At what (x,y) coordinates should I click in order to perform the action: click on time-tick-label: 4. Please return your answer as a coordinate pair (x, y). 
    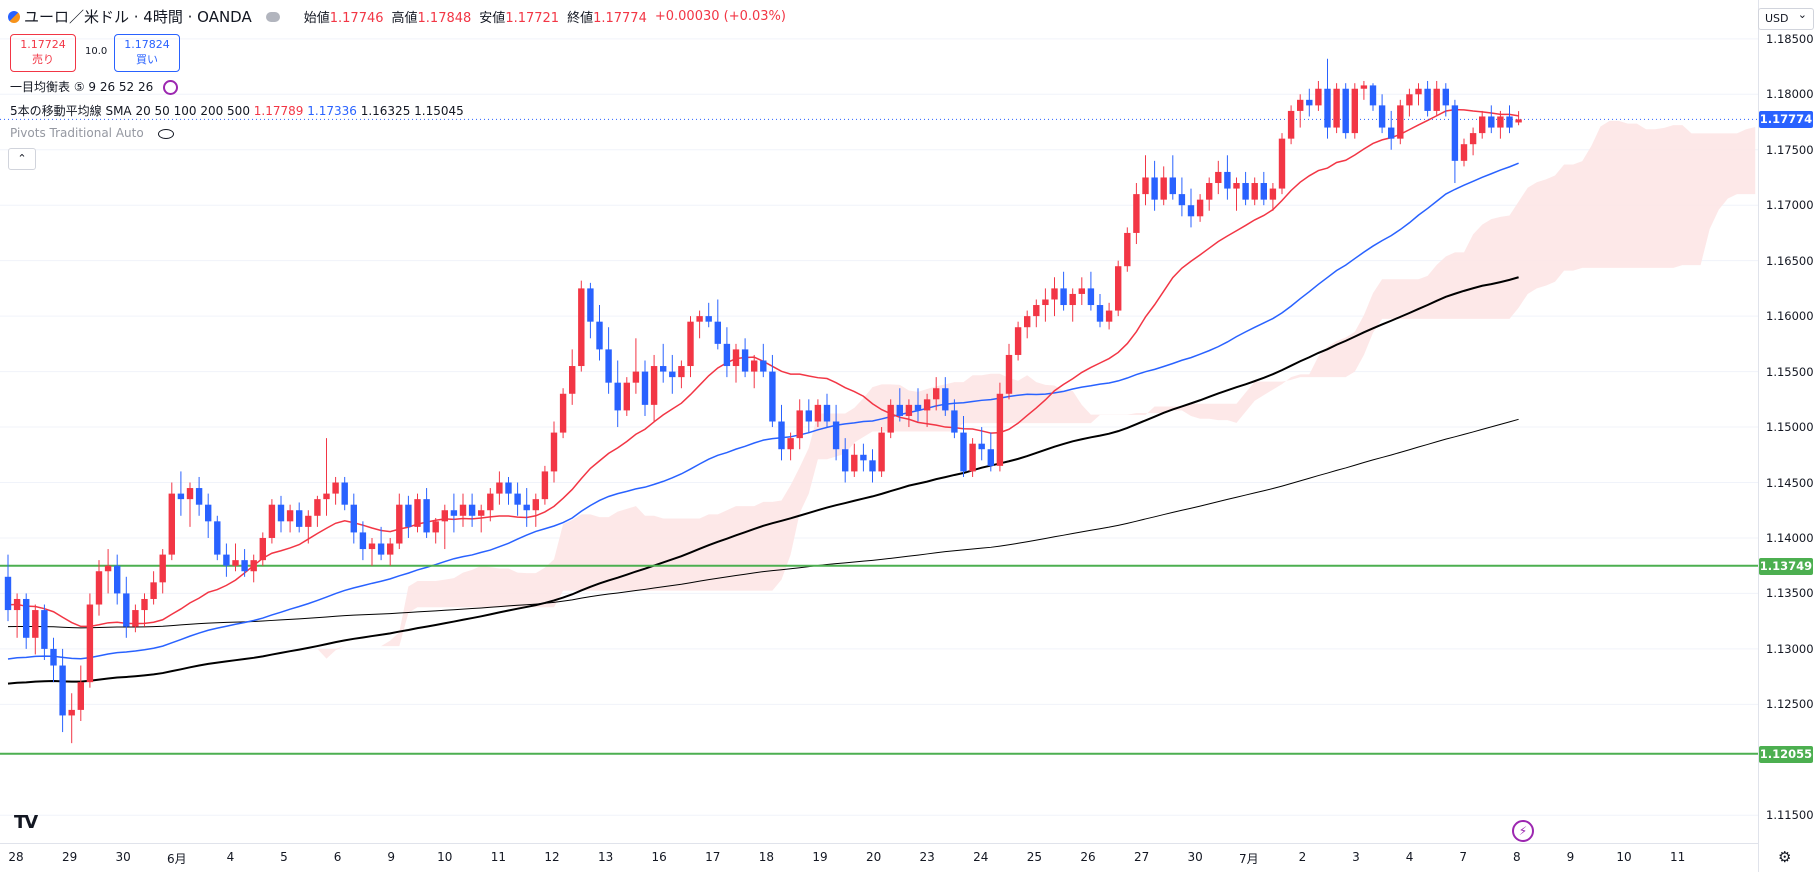
    Looking at the image, I should click on (1409, 857).